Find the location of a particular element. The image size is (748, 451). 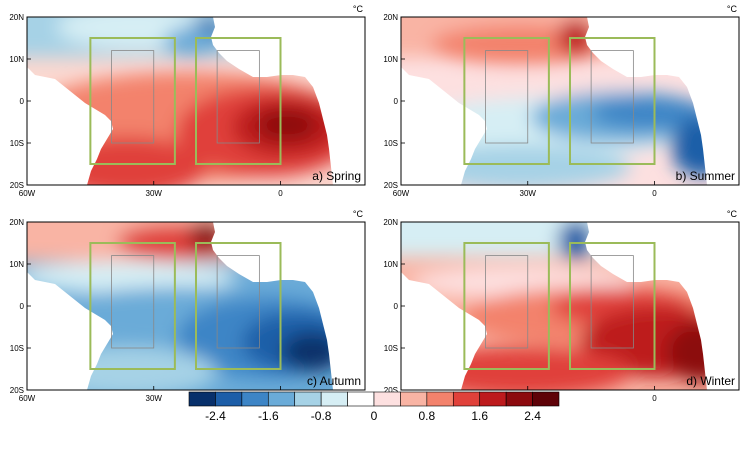

colorbar: -2.4 -1.6 -0.8 0 0.8 1.6 2.4 is located at coordinates (374, 407).